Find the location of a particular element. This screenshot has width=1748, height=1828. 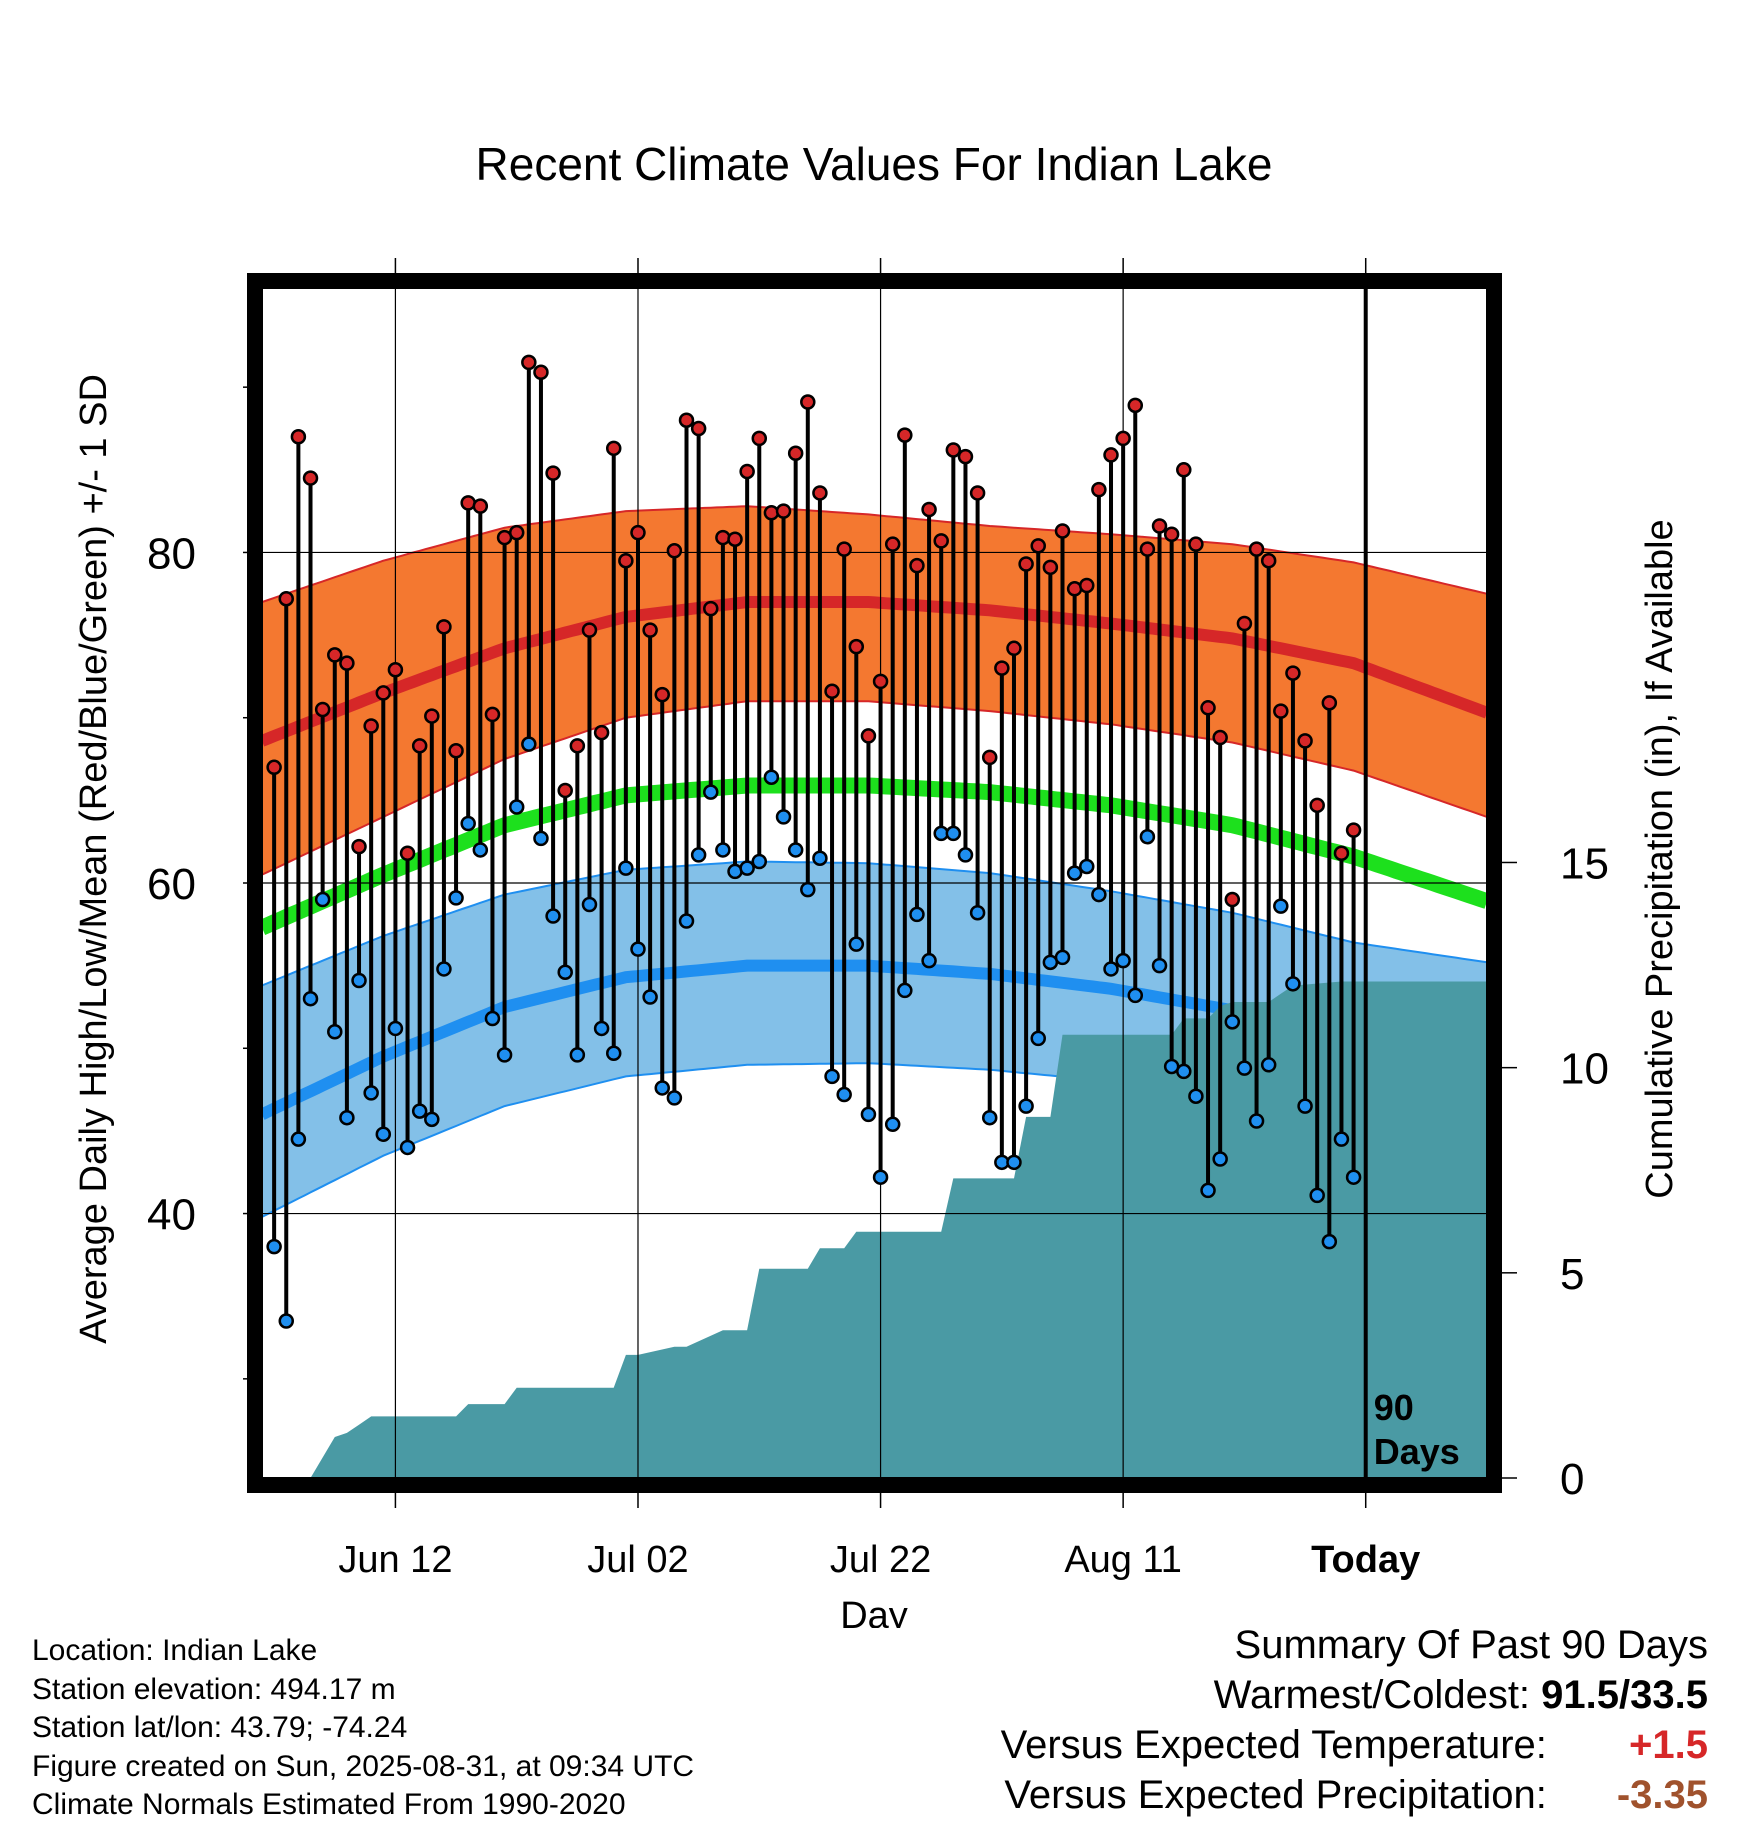

warmest-row: Warmest/Coldest: 91.5/33.5 is located at coordinates (1354, 1695).